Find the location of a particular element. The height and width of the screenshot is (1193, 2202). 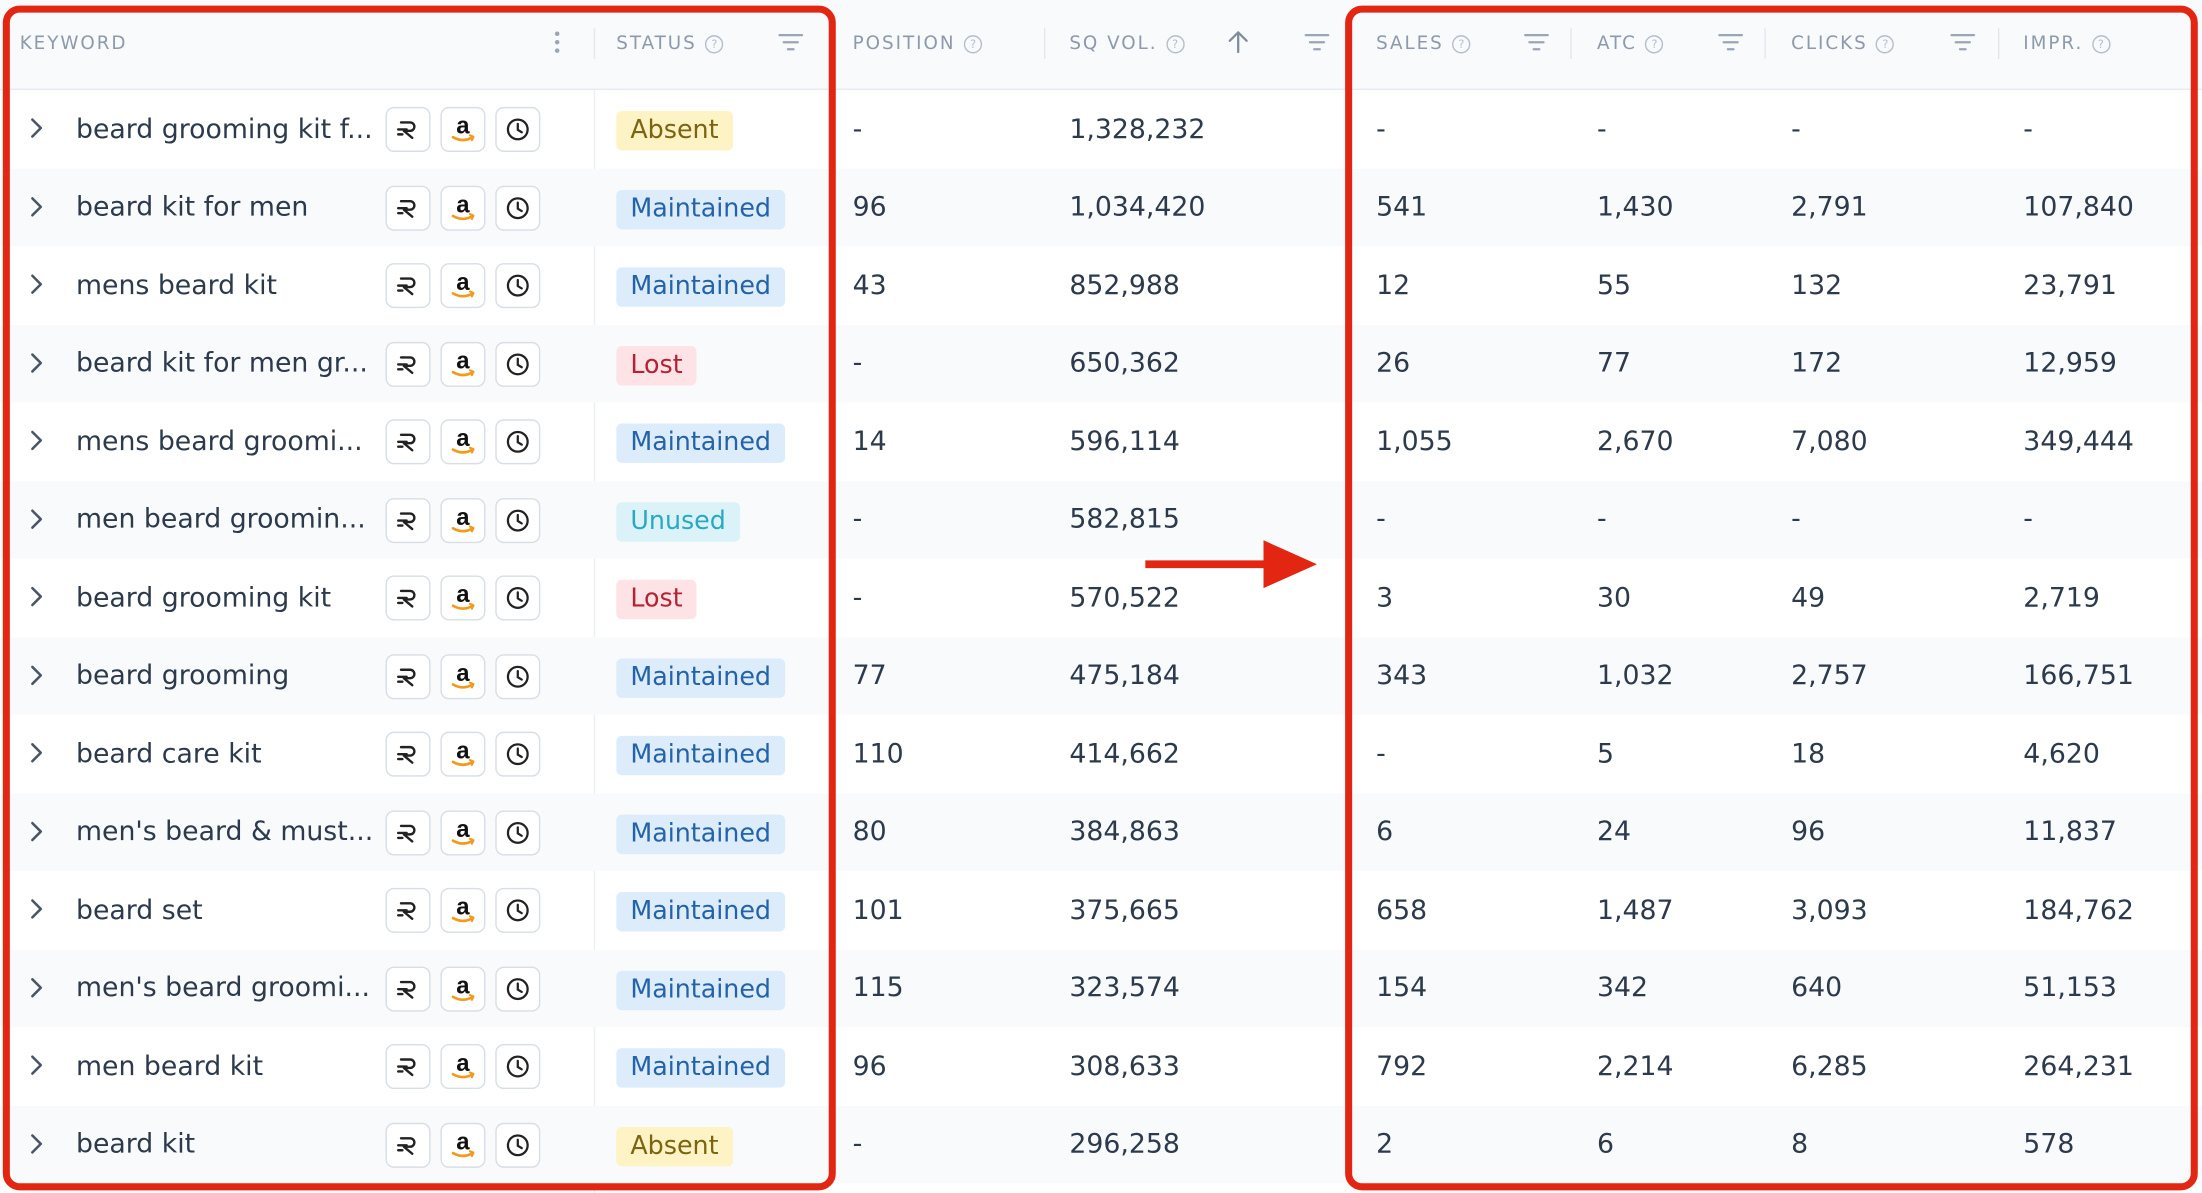

sort-arrow-up-icon is located at coordinates (1238, 42).